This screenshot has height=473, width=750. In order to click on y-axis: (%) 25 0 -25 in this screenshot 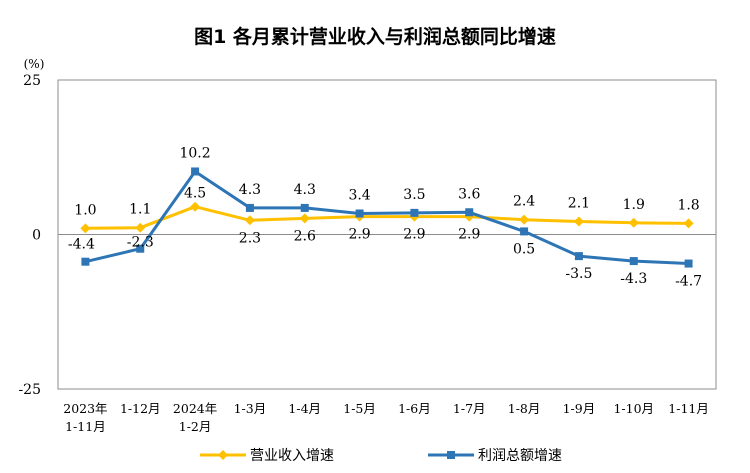, I will do `click(31, 227)`.